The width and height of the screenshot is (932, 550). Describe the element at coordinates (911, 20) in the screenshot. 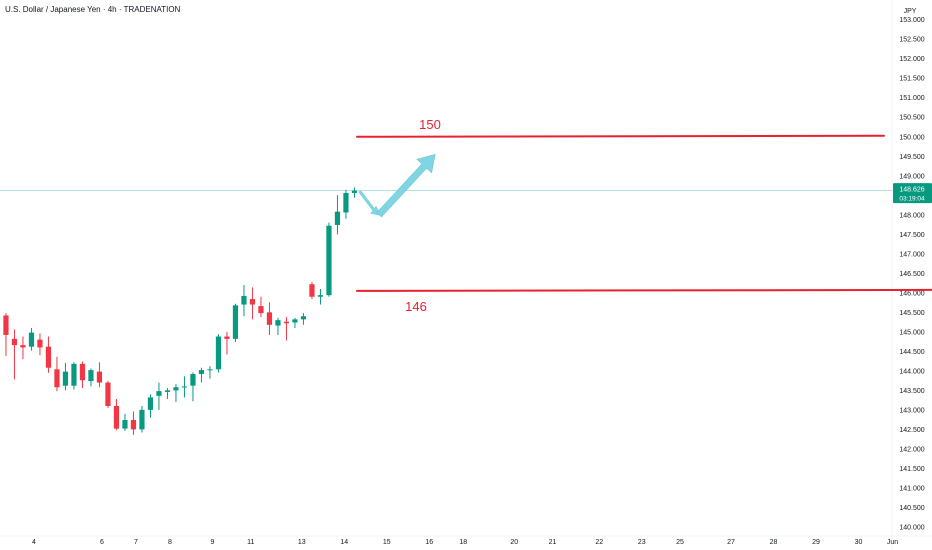

I see `y-tick-label: 153.000` at that location.